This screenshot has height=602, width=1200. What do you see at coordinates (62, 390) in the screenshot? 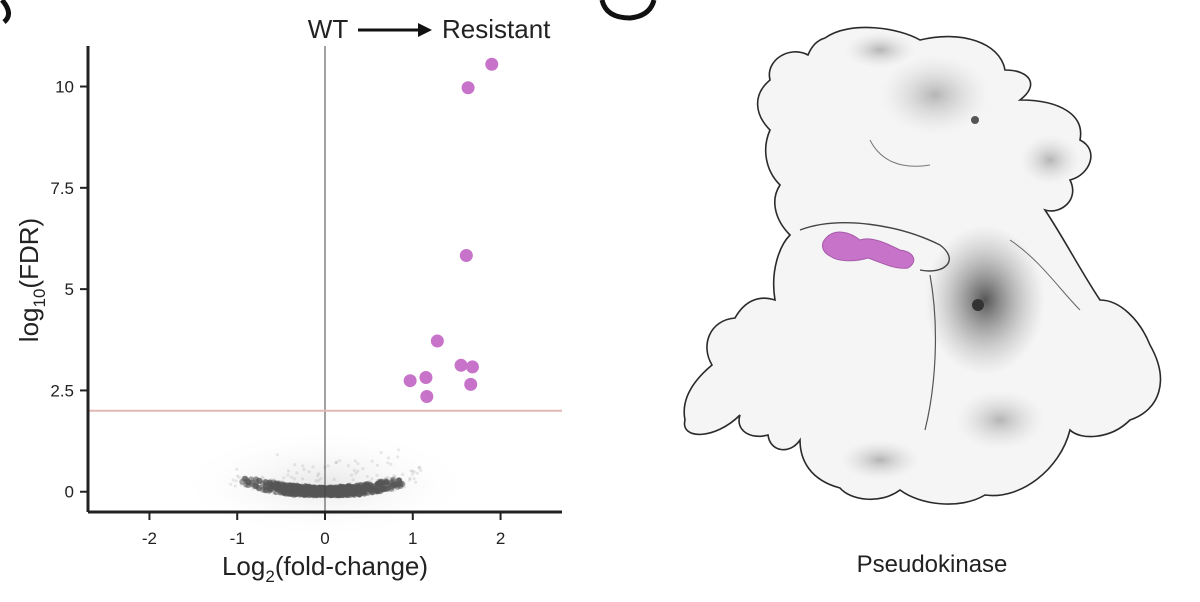
I see `y-tick-label: 2.5` at bounding box center [62, 390].